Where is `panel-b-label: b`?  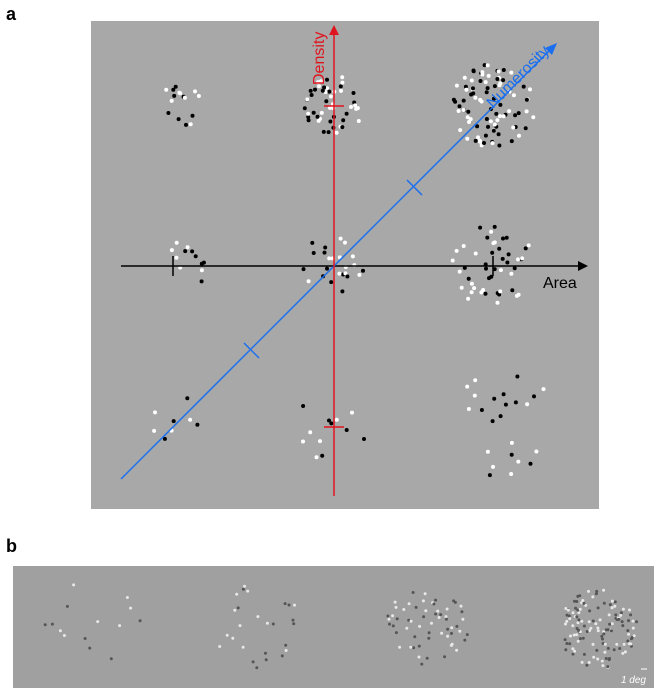 panel-b-label: b is located at coordinates (11, 546).